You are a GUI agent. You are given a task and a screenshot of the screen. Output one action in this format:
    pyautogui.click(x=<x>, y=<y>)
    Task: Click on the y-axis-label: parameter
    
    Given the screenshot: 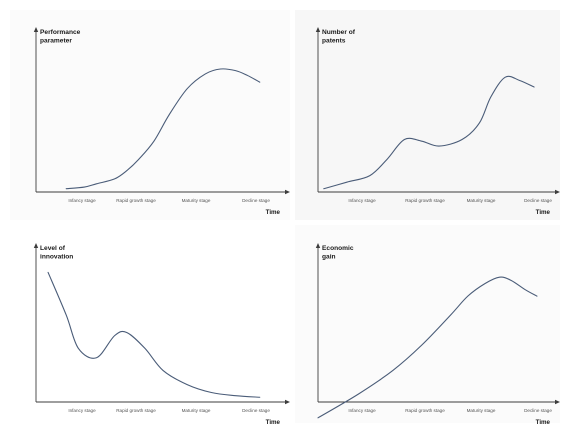 What is the action you would take?
    pyautogui.click(x=56, y=41)
    